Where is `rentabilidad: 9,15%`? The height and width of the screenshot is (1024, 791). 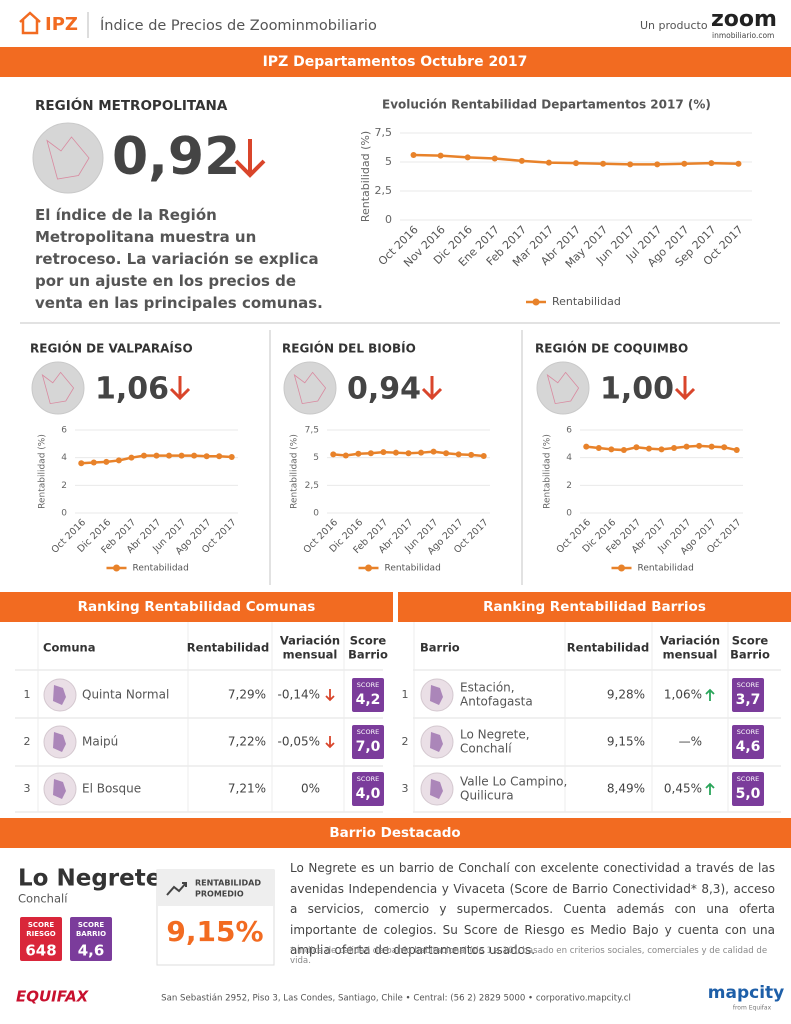
rentabilidad: 9,15% is located at coordinates (626, 742).